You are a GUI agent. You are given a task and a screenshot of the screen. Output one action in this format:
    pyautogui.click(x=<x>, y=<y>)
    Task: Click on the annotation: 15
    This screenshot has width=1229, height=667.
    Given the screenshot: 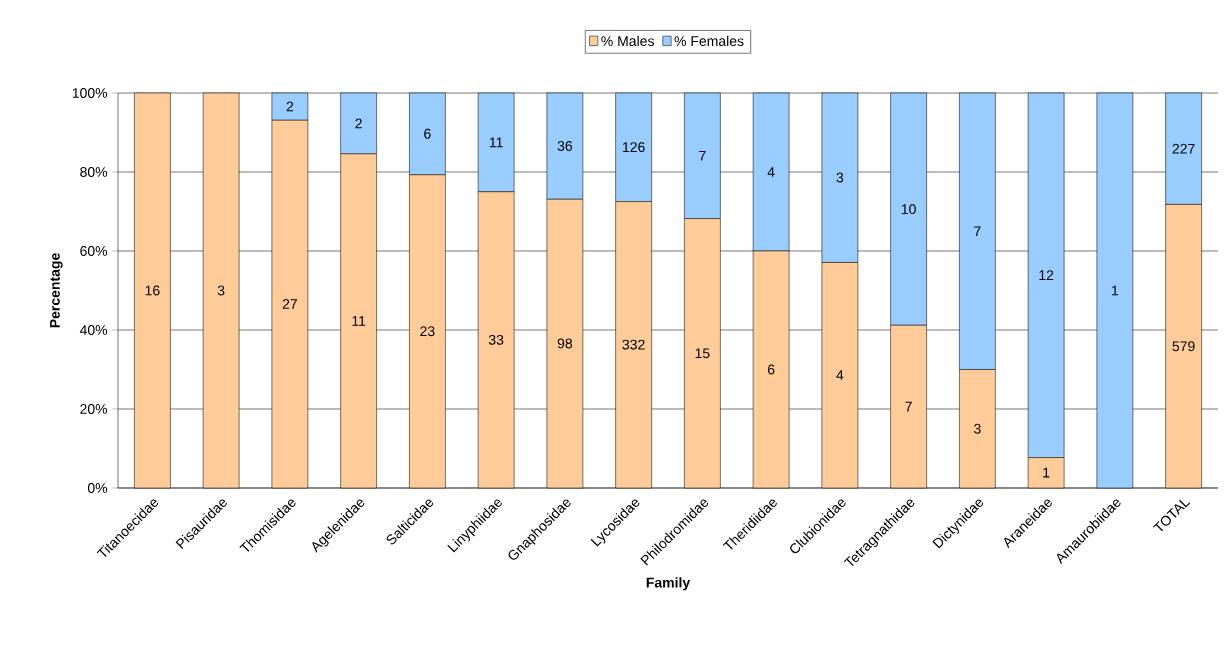 What is the action you would take?
    pyautogui.click(x=702, y=353)
    